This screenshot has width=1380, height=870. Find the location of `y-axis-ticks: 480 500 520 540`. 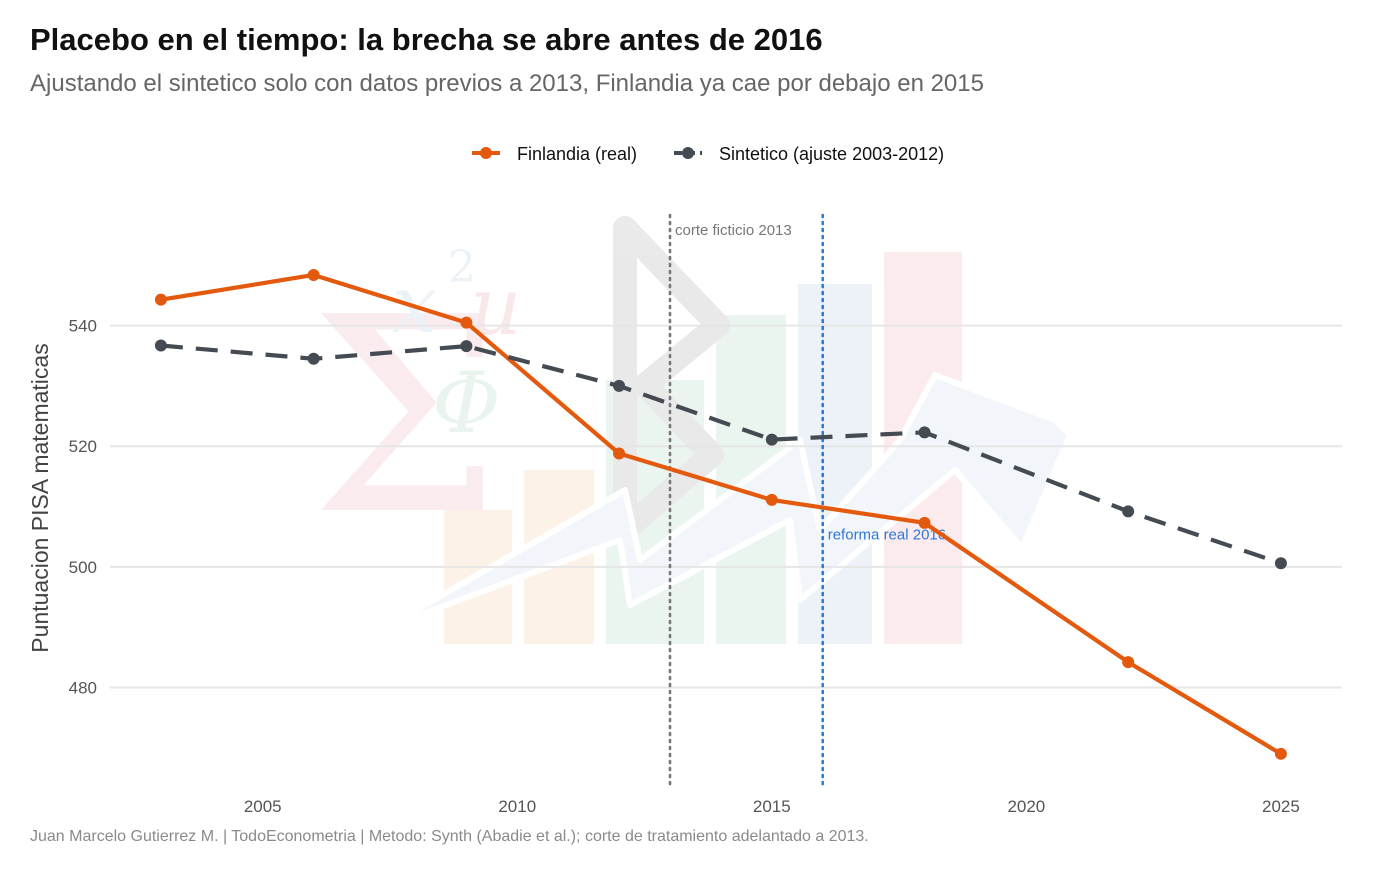

y-axis-ticks: 480 500 520 540 is located at coordinates (83, 507).